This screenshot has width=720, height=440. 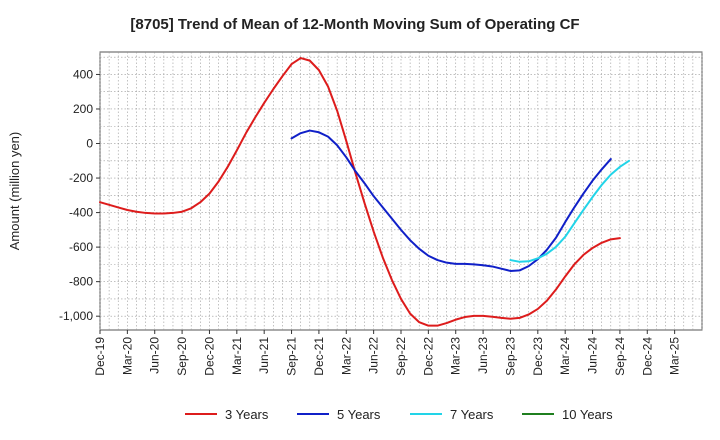 I want to click on x-tick-label: Jun-21, so click(x=264, y=355).